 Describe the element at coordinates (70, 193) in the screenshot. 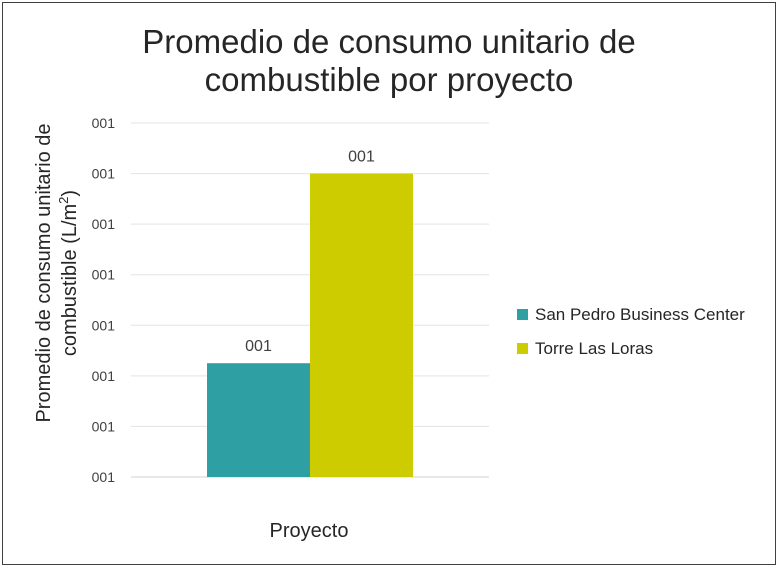

I see `y-axis-label-suffix: )` at that location.